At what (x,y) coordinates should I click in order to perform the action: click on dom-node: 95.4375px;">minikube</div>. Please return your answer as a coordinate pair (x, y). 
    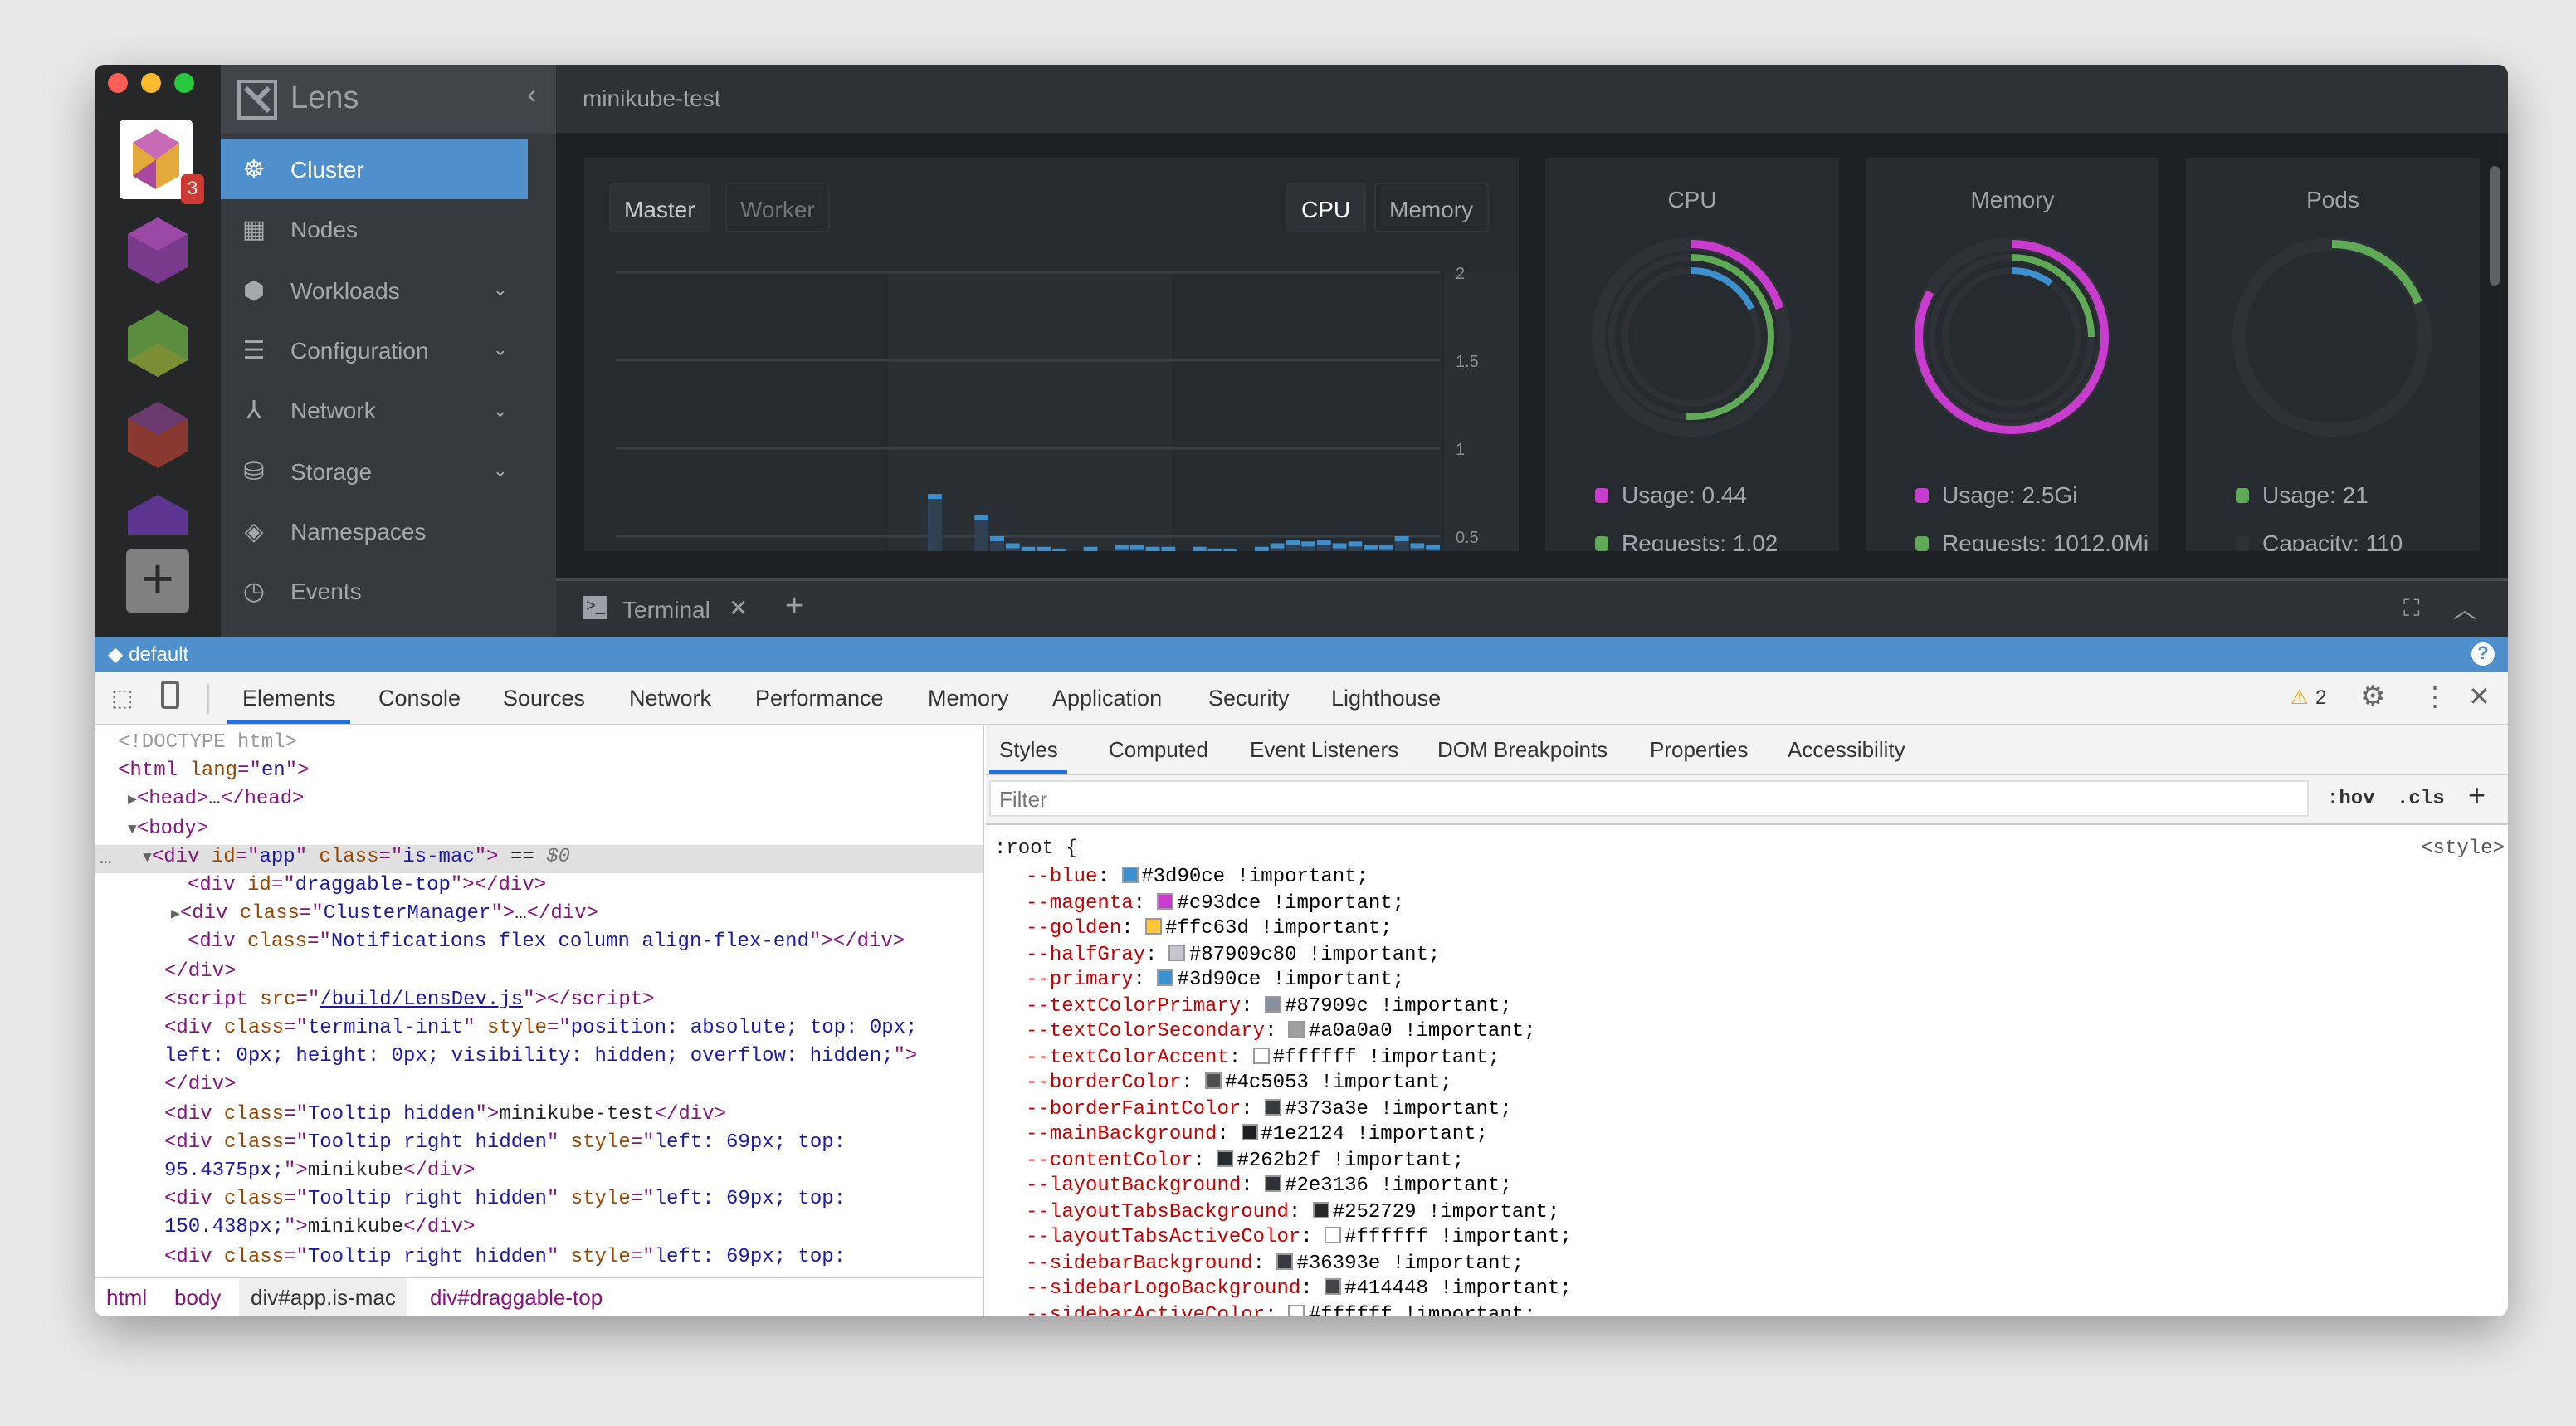
    Looking at the image, I should click on (320, 1171).